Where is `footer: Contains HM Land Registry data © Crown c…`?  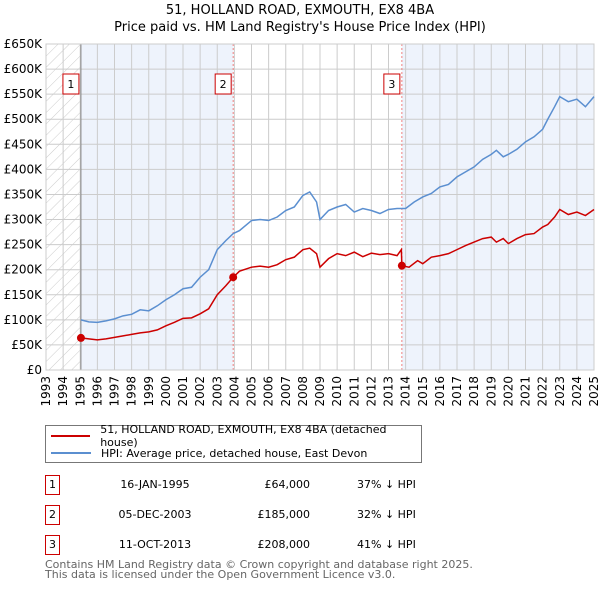
footer: Contains HM Land Registry data © Crown c… is located at coordinates (259, 569).